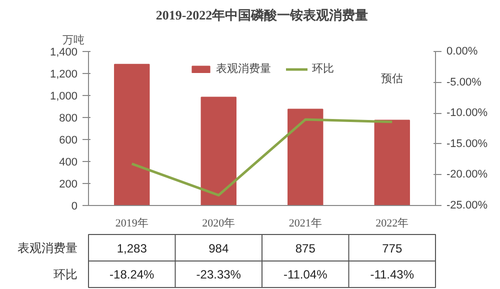 Image resolution: width=500 pixels, height=289 pixels. I want to click on annotation: 预估, so click(392, 78).